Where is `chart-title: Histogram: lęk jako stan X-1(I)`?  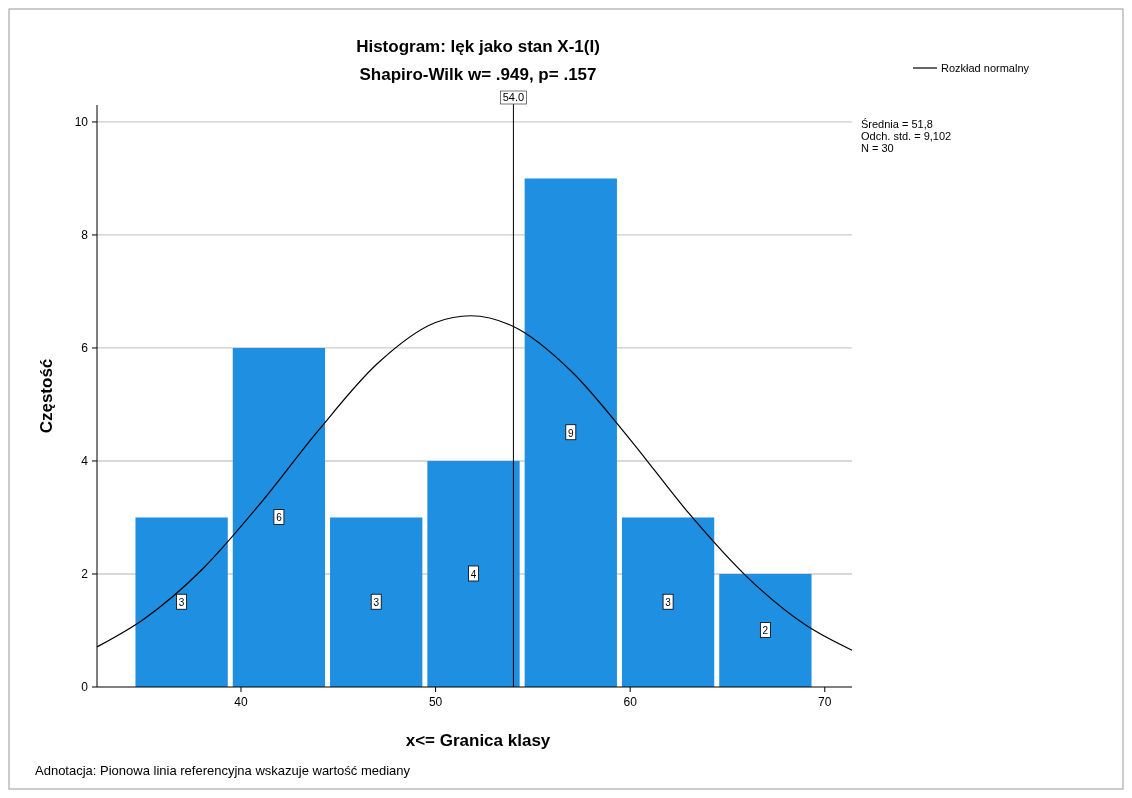 chart-title: Histogram: lęk jako stan X-1(I) is located at coordinates (478, 46).